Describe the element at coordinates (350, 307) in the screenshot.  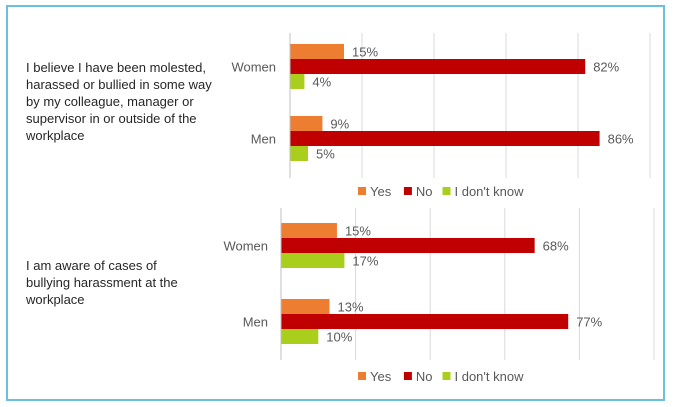
I see `data-label: 13%` at that location.